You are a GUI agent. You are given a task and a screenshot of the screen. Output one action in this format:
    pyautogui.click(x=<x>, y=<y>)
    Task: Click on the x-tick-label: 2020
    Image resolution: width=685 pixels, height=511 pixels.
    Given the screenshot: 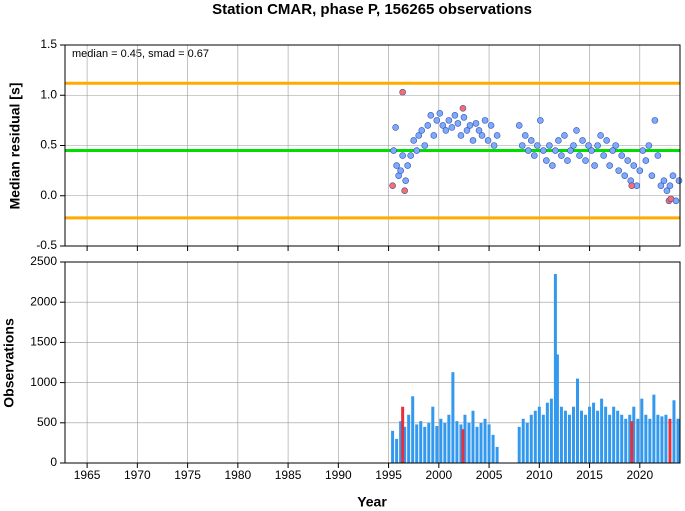 What is the action you would take?
    pyautogui.click(x=639, y=475)
    